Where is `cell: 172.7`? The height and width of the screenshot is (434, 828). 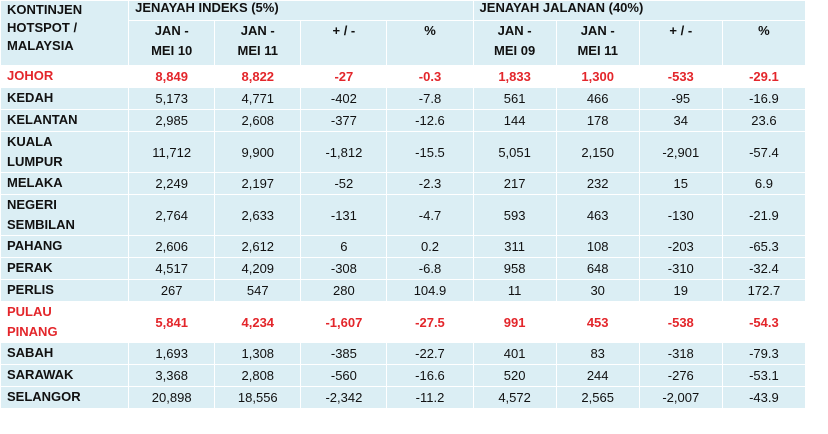 cell: 172.7 is located at coordinates (764, 290).